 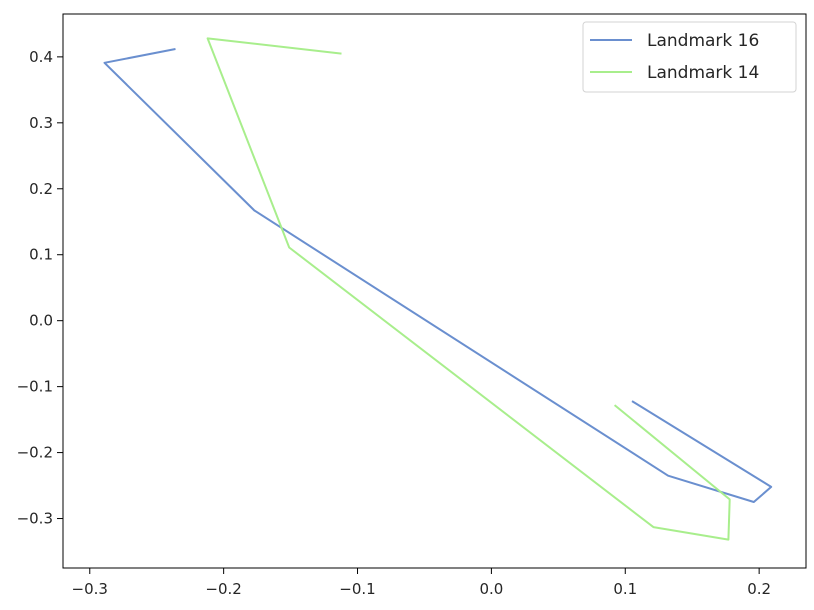 I want to click on x-tick-label: 0.0, so click(x=491, y=589).